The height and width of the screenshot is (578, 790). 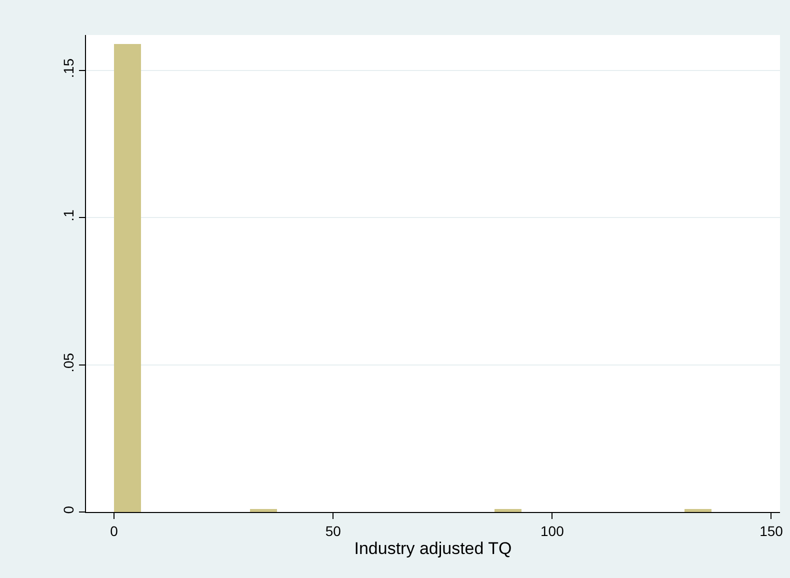 I want to click on y-tick-label: .05, so click(x=68, y=362).